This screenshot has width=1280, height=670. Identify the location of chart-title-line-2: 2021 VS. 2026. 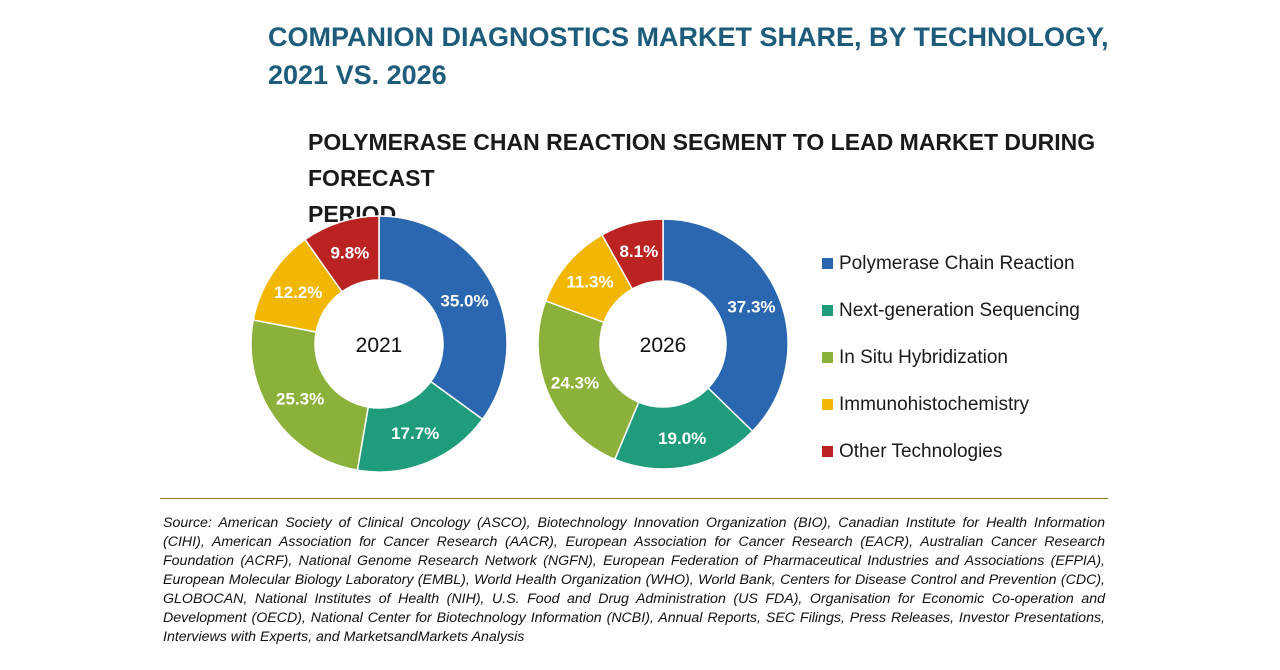
(357, 75).